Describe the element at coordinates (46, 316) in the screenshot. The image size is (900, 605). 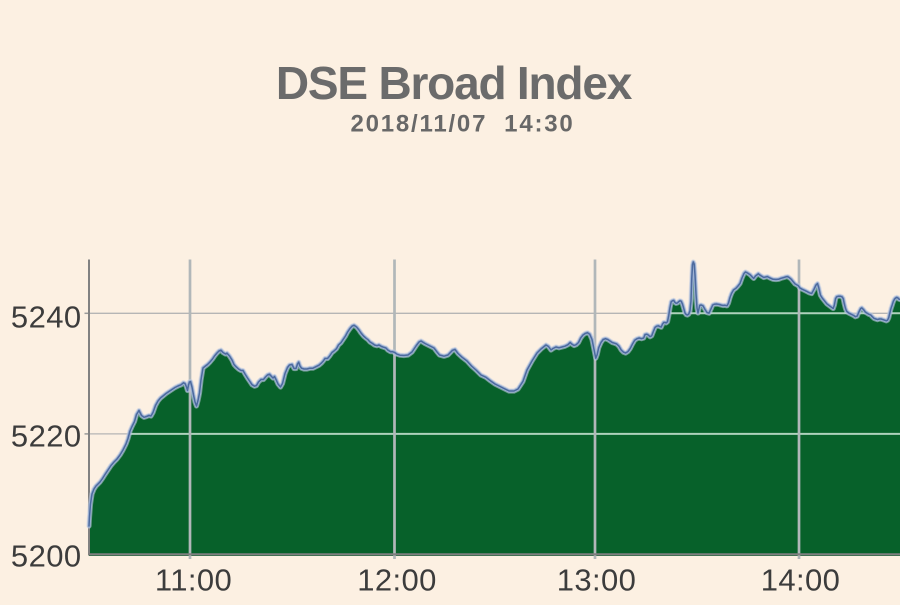
I see `svg-text: 5240` at that location.